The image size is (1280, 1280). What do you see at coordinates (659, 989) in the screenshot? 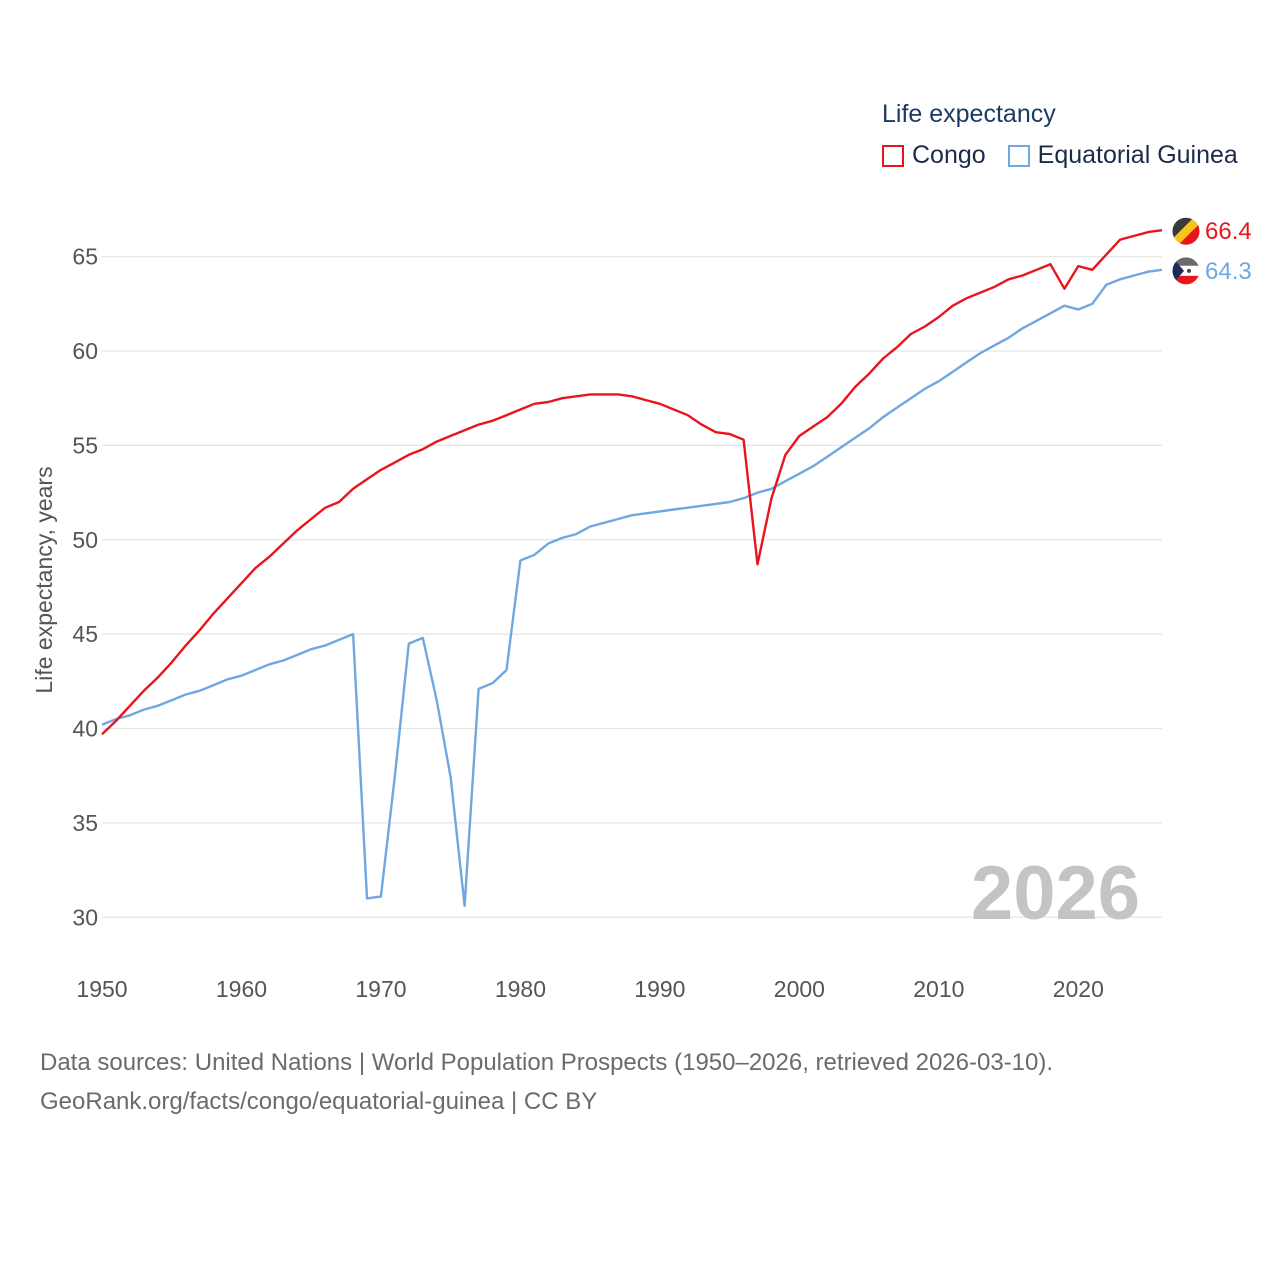
I see `x-tick-label-1990: 1990` at bounding box center [659, 989].